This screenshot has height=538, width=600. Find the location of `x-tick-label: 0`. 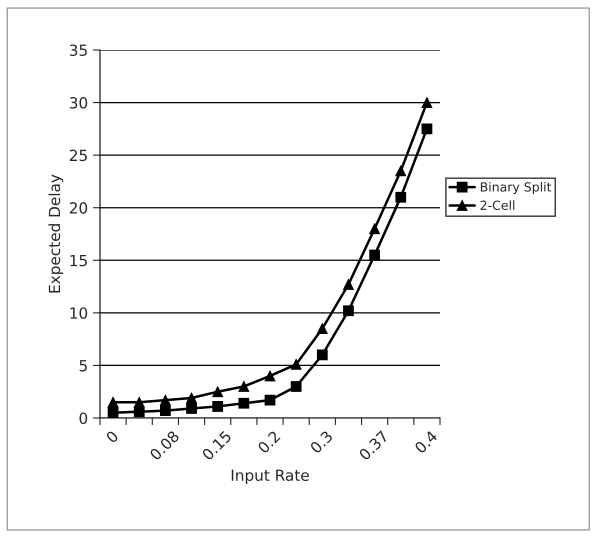

x-tick-label: 0 is located at coordinates (112, 437).